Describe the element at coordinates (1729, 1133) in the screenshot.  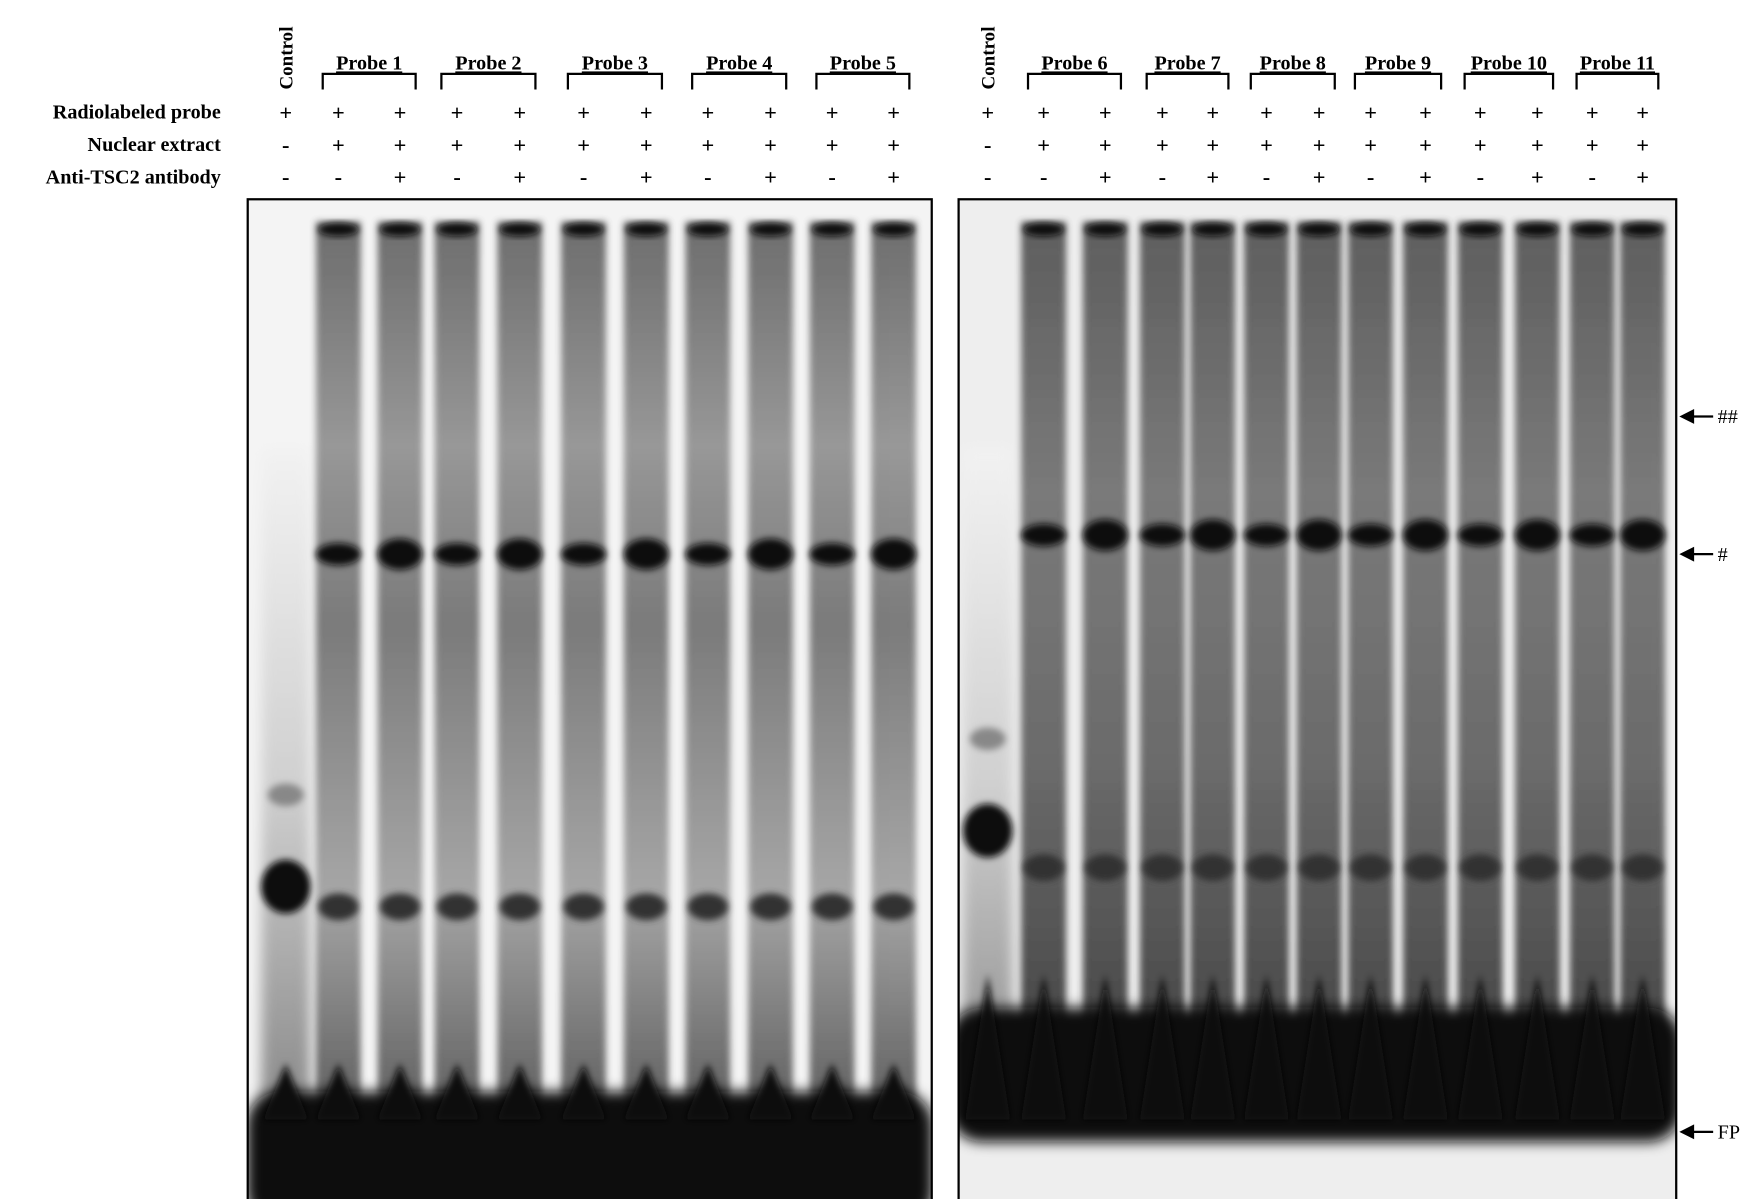
I see `marker-label: FP` at that location.